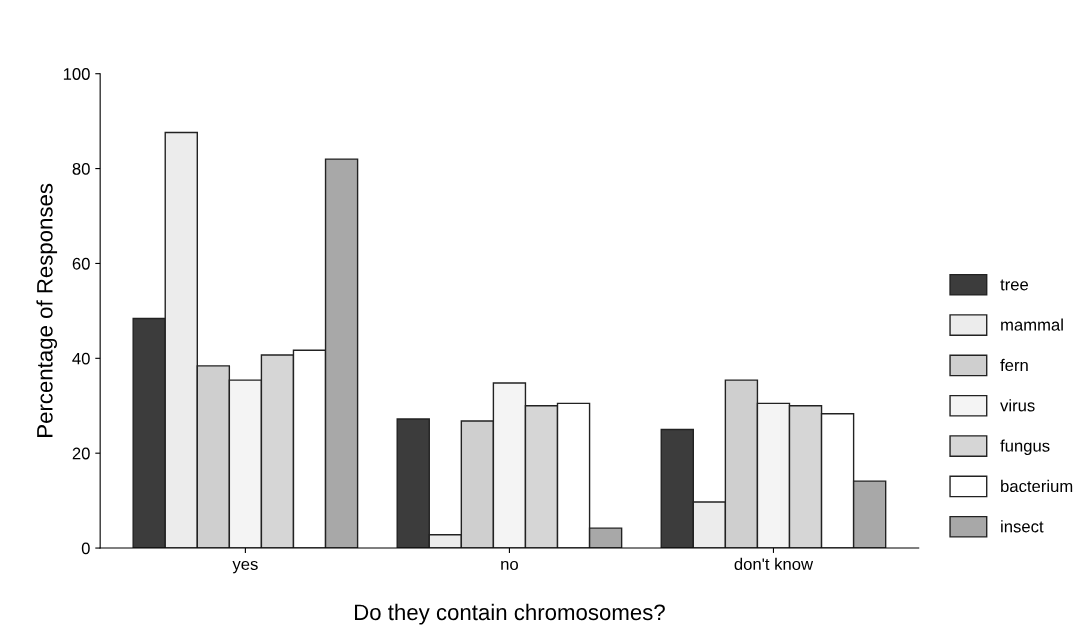 The image size is (1077, 641). Describe the element at coordinates (85, 548) in the screenshot. I see `y-tick-label: 0` at that location.